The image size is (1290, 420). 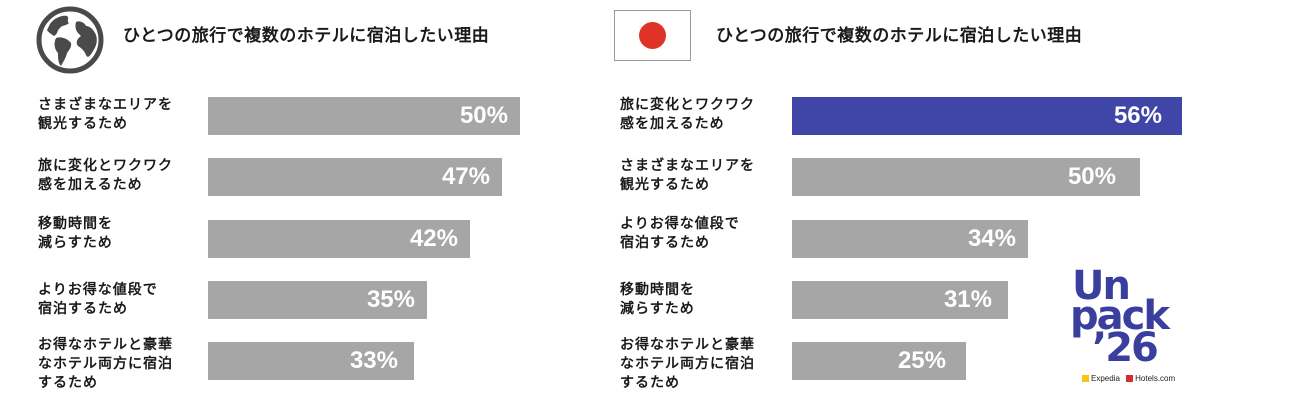 What do you see at coordinates (317, 300) in the screenshot?
I see `bar: 35%` at bounding box center [317, 300].